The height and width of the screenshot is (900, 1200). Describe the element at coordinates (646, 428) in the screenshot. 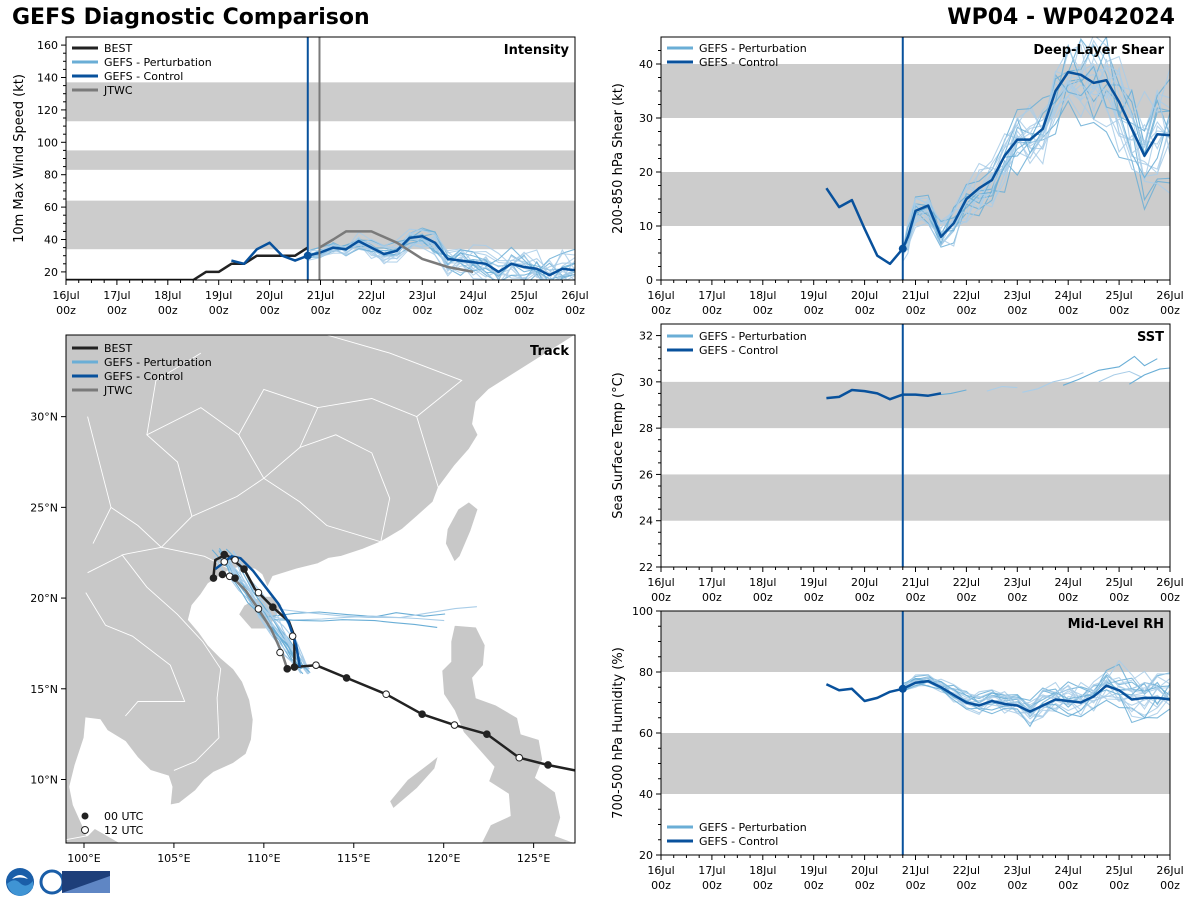

I see `y-tick-label: 28` at that location.